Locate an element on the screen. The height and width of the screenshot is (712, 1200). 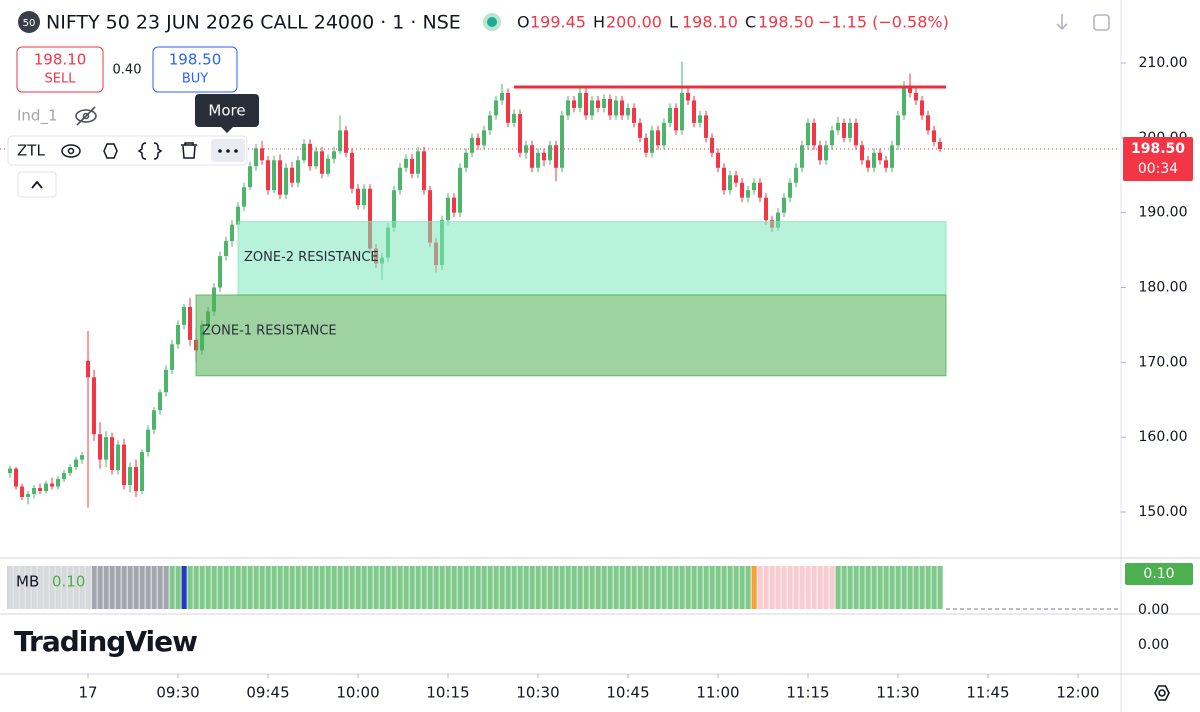
collapse-button is located at coordinates (37, 184).